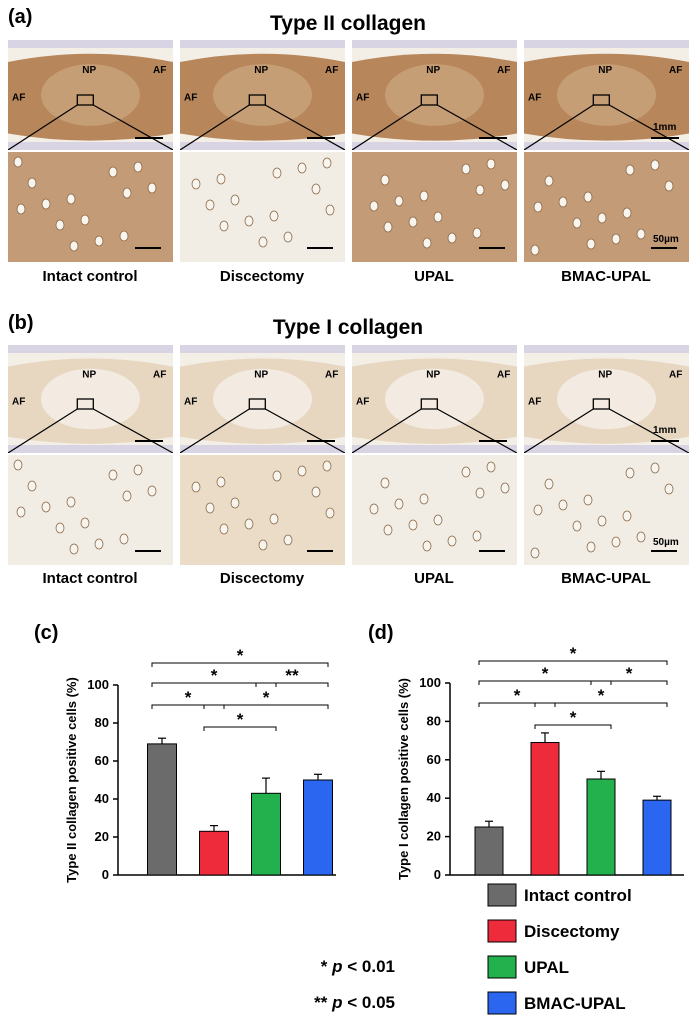  What do you see at coordinates (369, 1002) in the screenshot?
I see `note-threshold: < 0.05` at bounding box center [369, 1002].